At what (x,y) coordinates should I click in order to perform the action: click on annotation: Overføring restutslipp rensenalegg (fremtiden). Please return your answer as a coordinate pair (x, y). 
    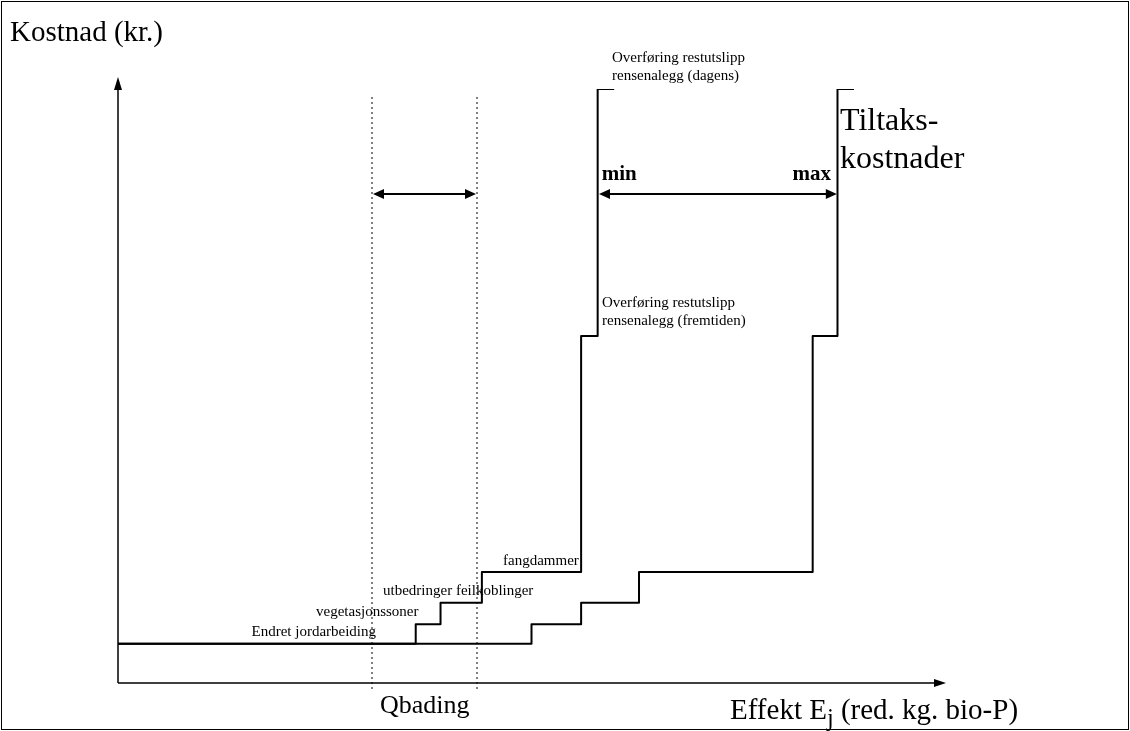
    Looking at the image, I should click on (674, 311).